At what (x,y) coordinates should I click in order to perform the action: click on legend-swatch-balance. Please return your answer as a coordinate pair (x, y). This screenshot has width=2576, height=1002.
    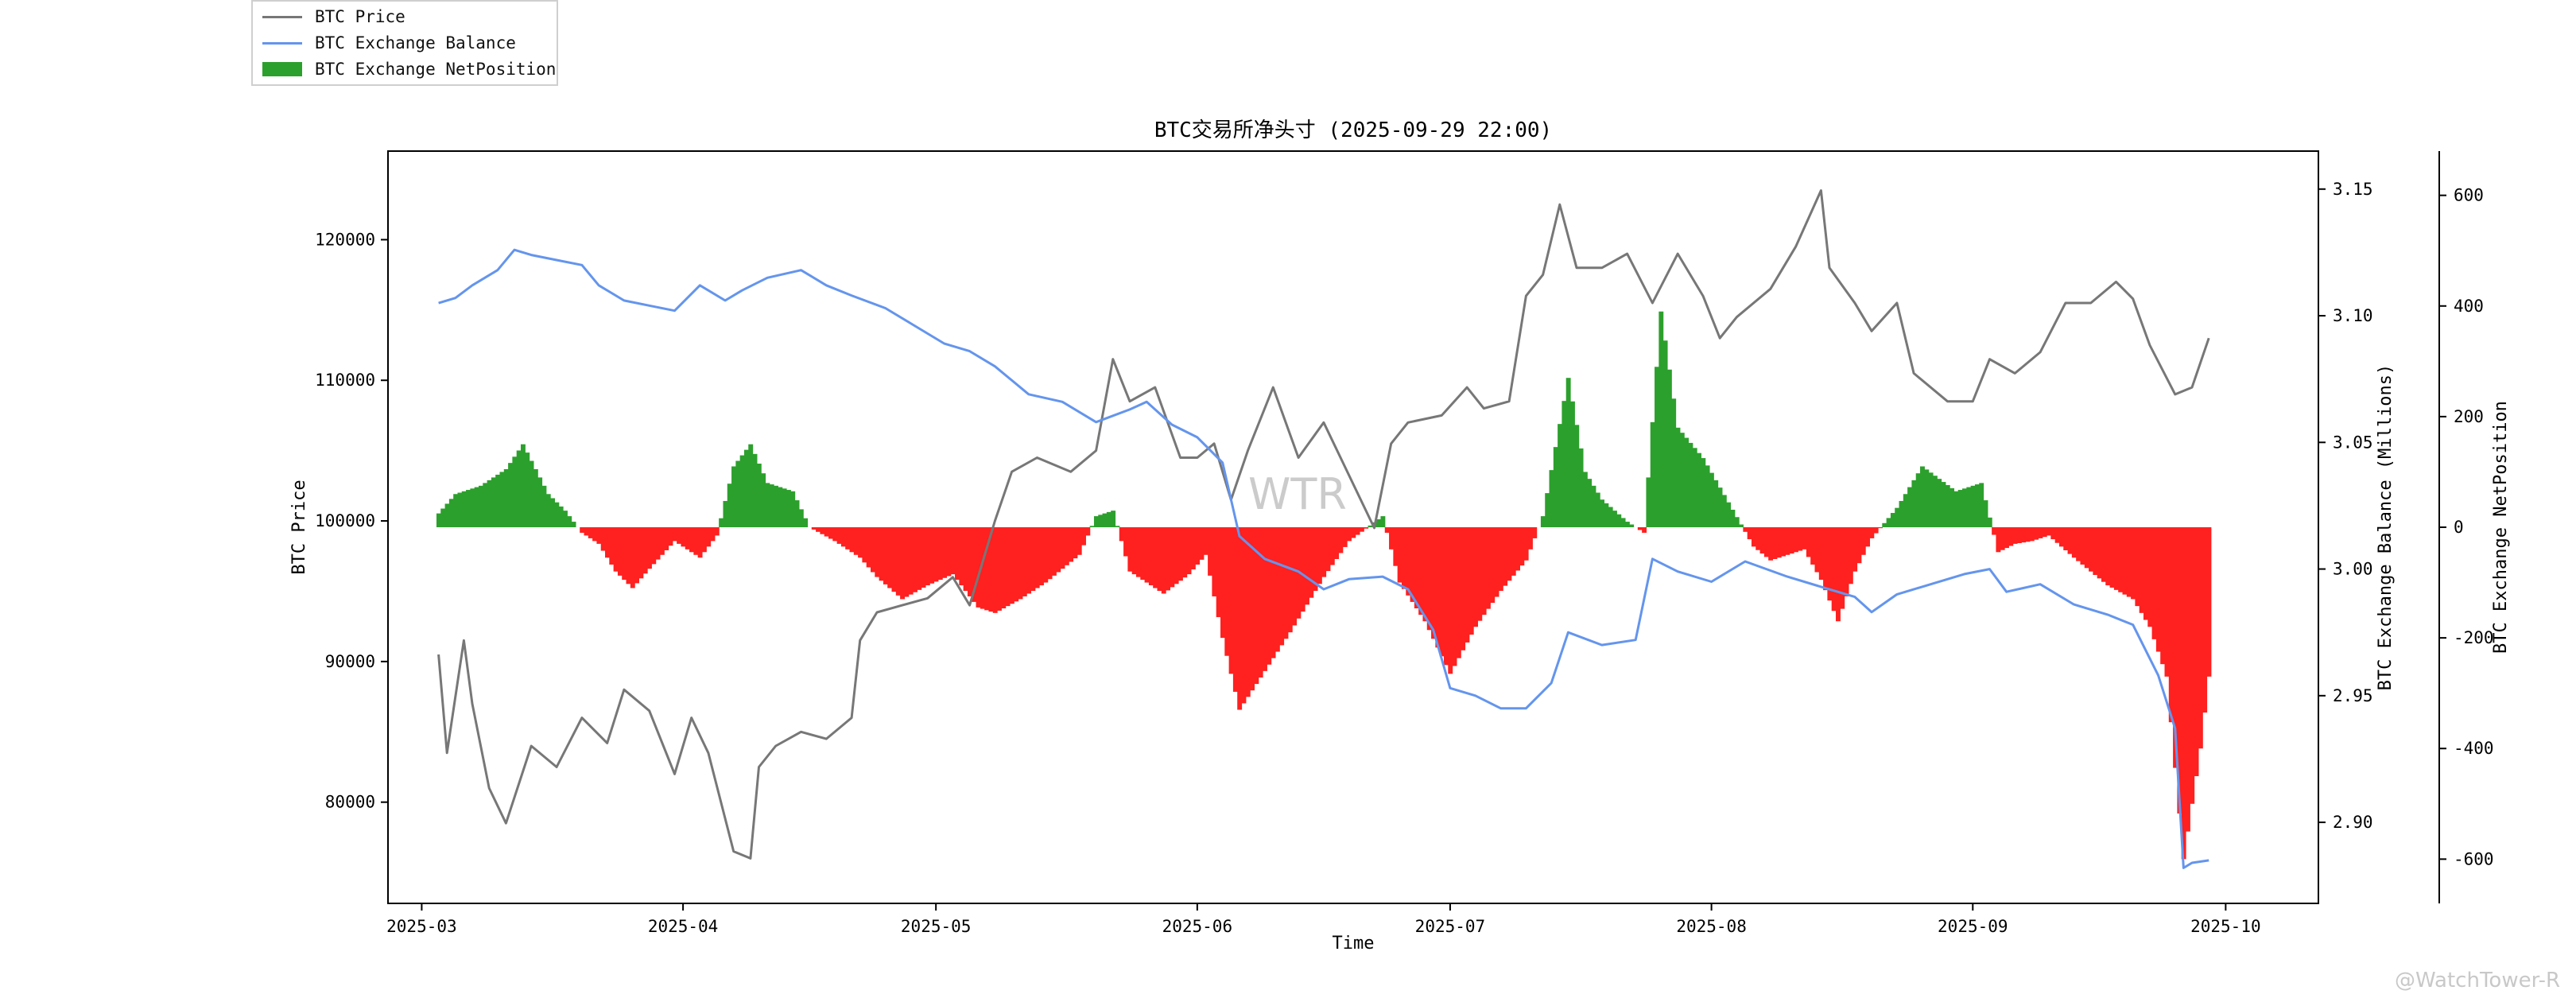
    Looking at the image, I should click on (282, 43).